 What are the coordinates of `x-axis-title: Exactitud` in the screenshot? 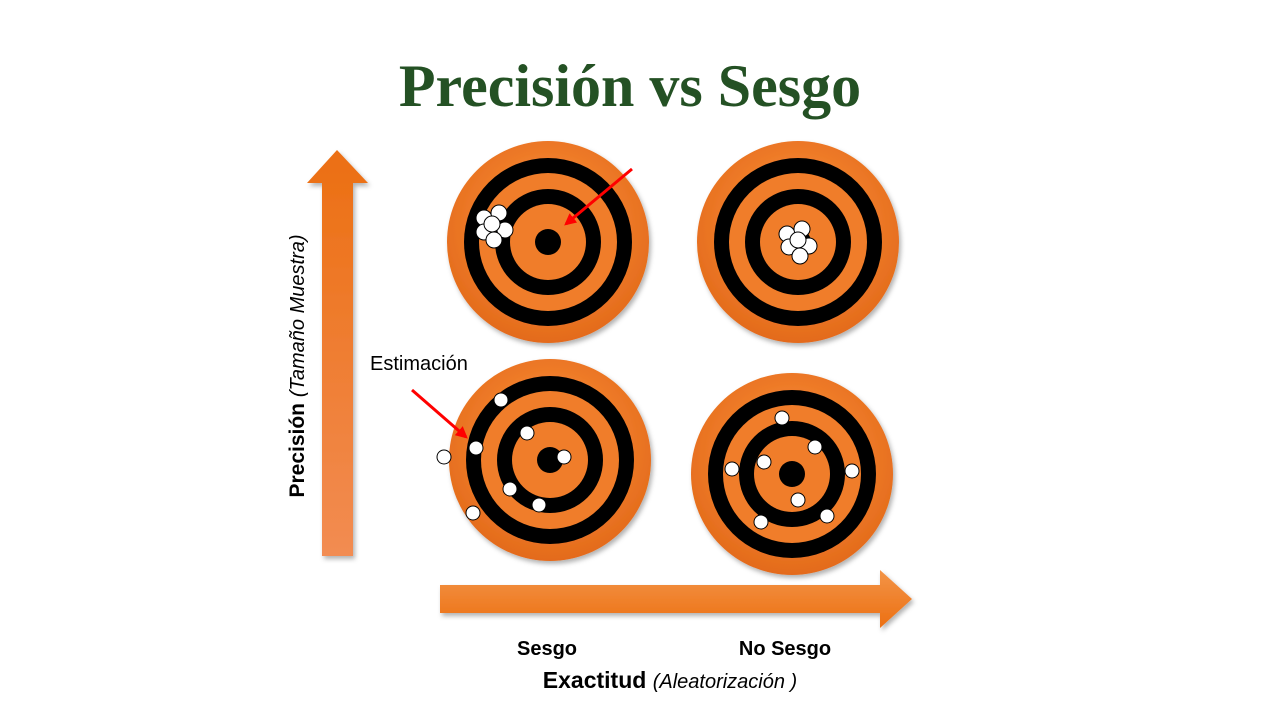 It's located at (594, 680).